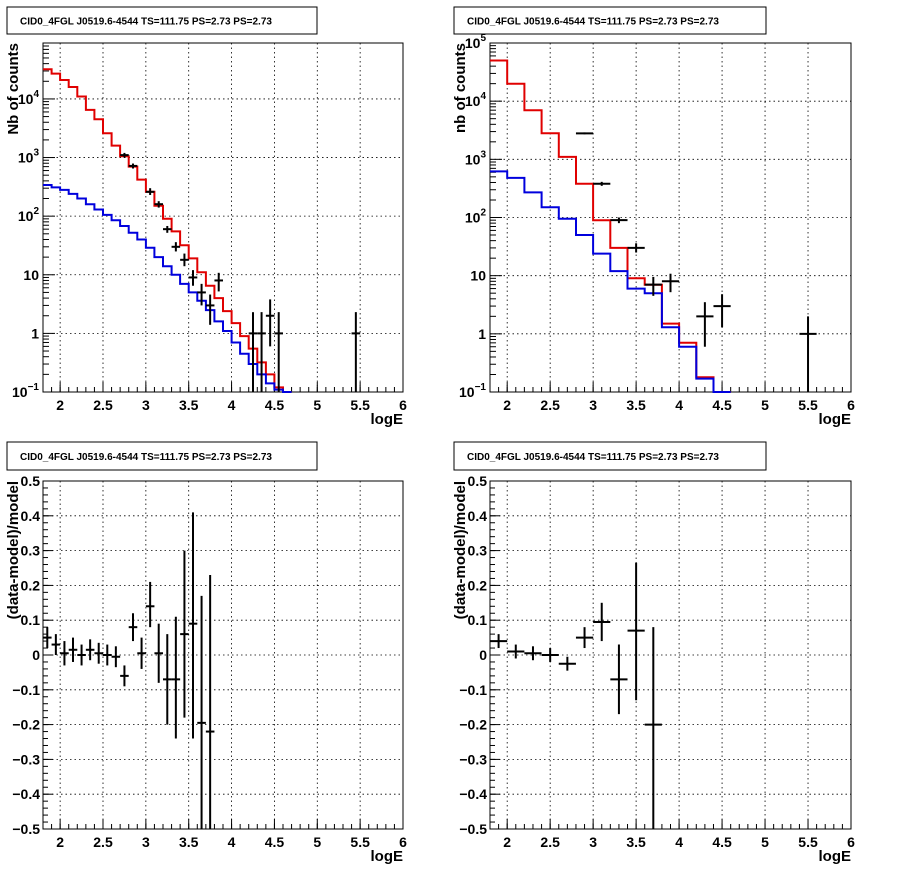  Describe the element at coordinates (476, 42) in the screenshot. I see `y-tick-label: 10⁵` at that location.